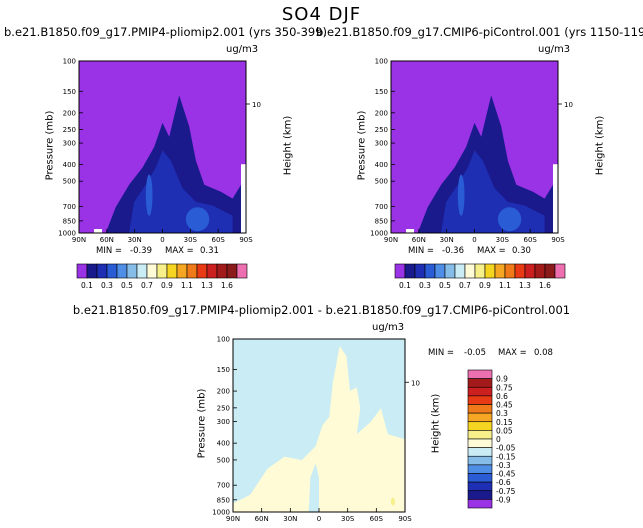 The height and width of the screenshot is (528, 643). I want to click on panel1-max-value: 0.31, so click(209, 251).